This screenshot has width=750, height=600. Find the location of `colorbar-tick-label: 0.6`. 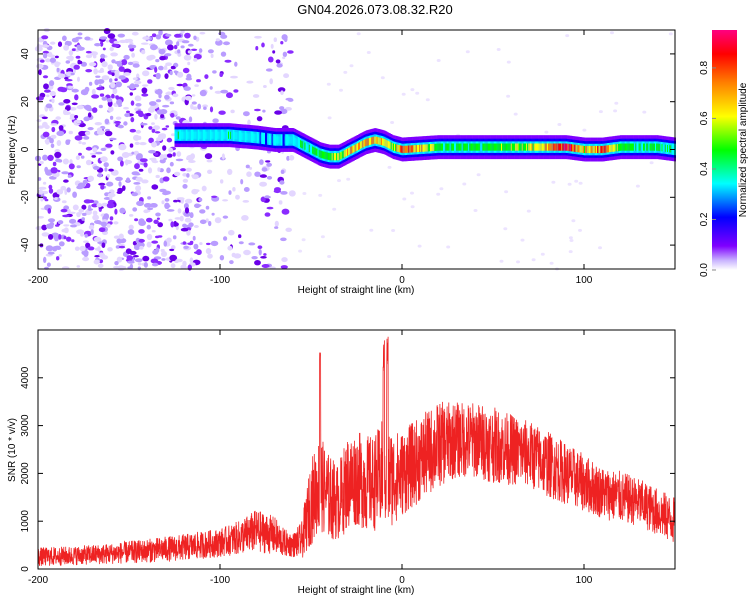

colorbar-tick-label: 0.6 is located at coordinates (704, 118).